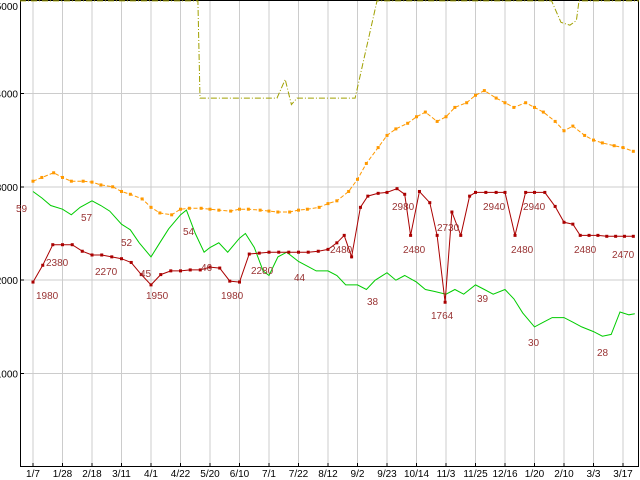 This screenshot has height=480, width=640. What do you see at coordinates (151, 474) in the screenshot?
I see `x-tick-label: 4/1` at bounding box center [151, 474].